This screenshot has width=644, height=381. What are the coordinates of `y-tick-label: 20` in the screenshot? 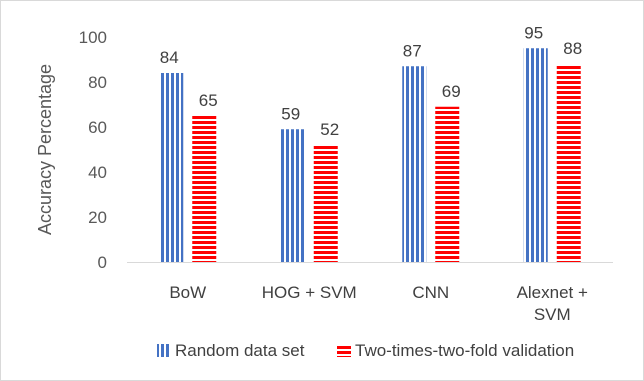 It's located at (97, 217).